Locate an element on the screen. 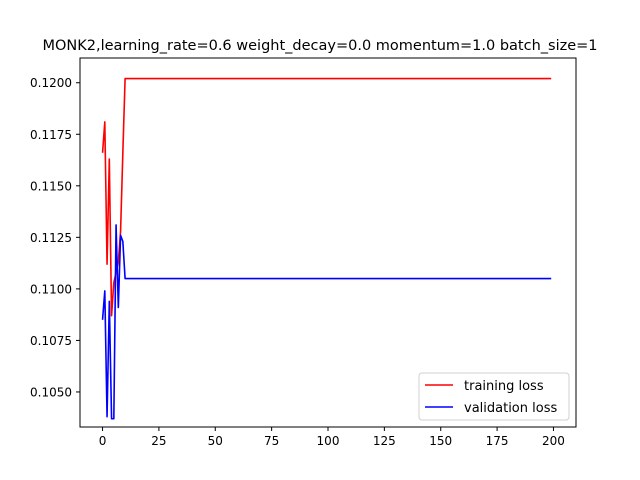  x-tick-label: 50 is located at coordinates (215, 441).